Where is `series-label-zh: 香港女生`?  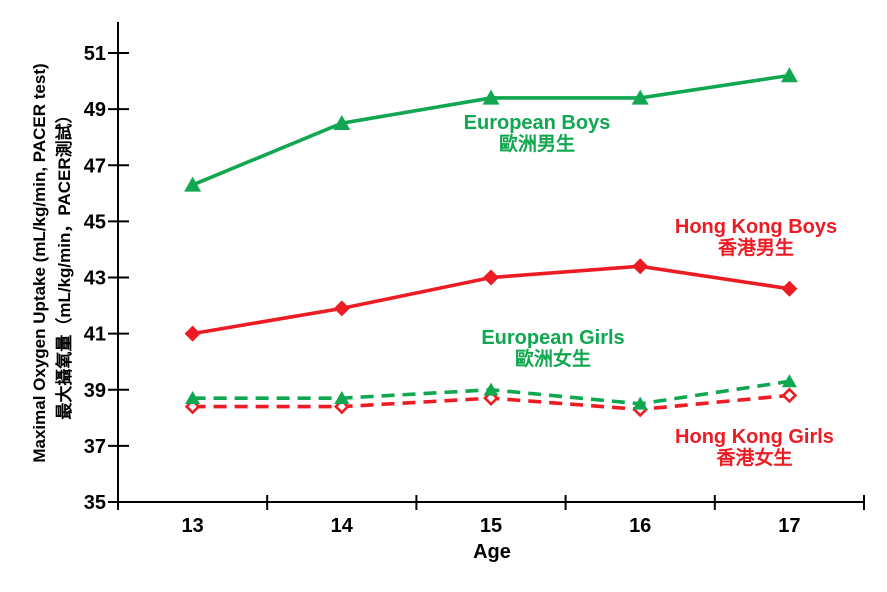
series-label-zh: 香港女生 is located at coordinates (754, 458).